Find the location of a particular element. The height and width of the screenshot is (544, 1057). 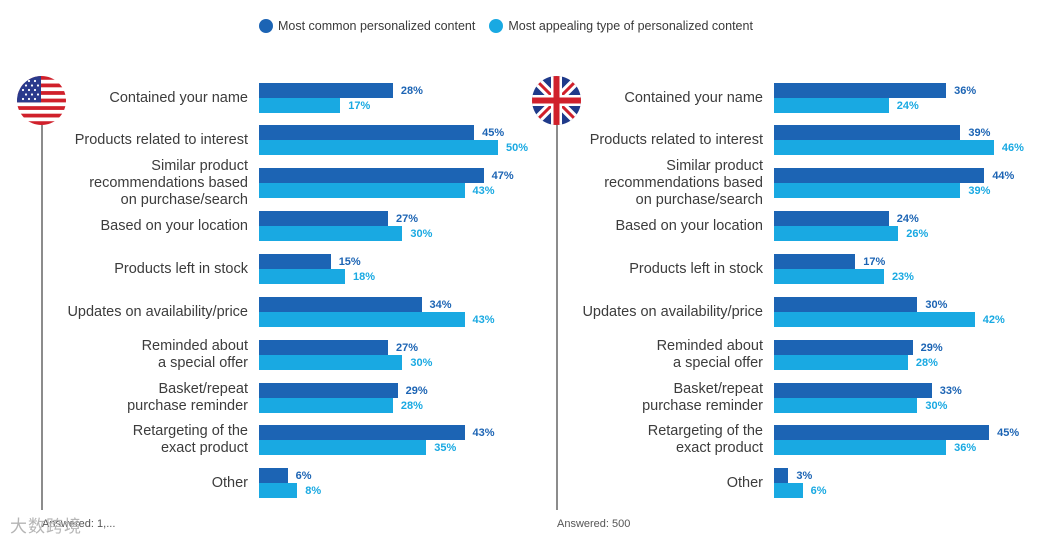

uk-axis-line is located at coordinates (557, 315).